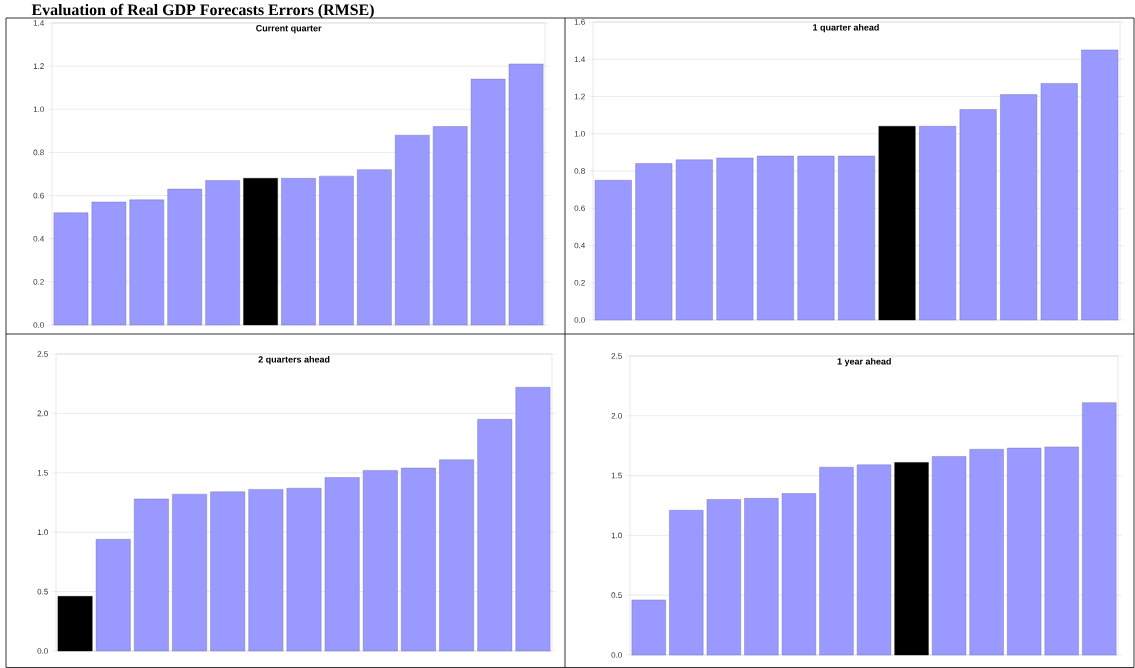 Image resolution: width=1135 pixels, height=668 pixels. What do you see at coordinates (294, 360) in the screenshot?
I see `chart-title: 2 quarters ahead` at bounding box center [294, 360].